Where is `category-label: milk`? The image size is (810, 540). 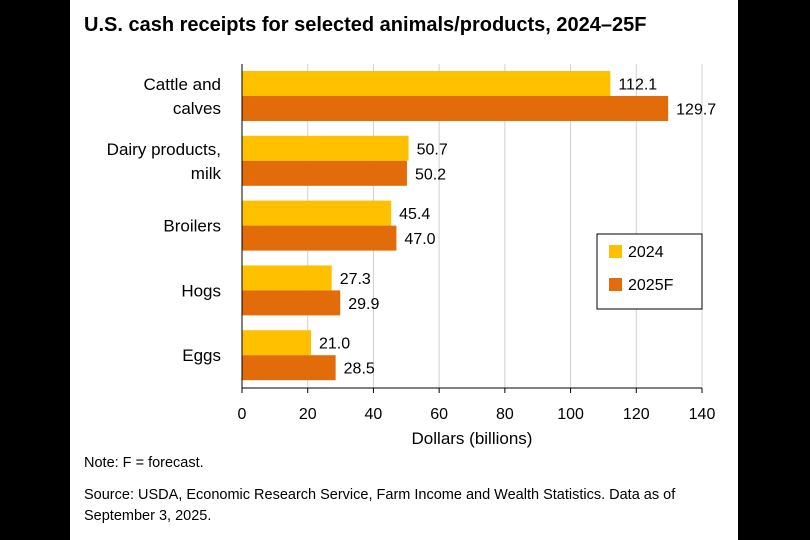 category-label: milk is located at coordinates (206, 173).